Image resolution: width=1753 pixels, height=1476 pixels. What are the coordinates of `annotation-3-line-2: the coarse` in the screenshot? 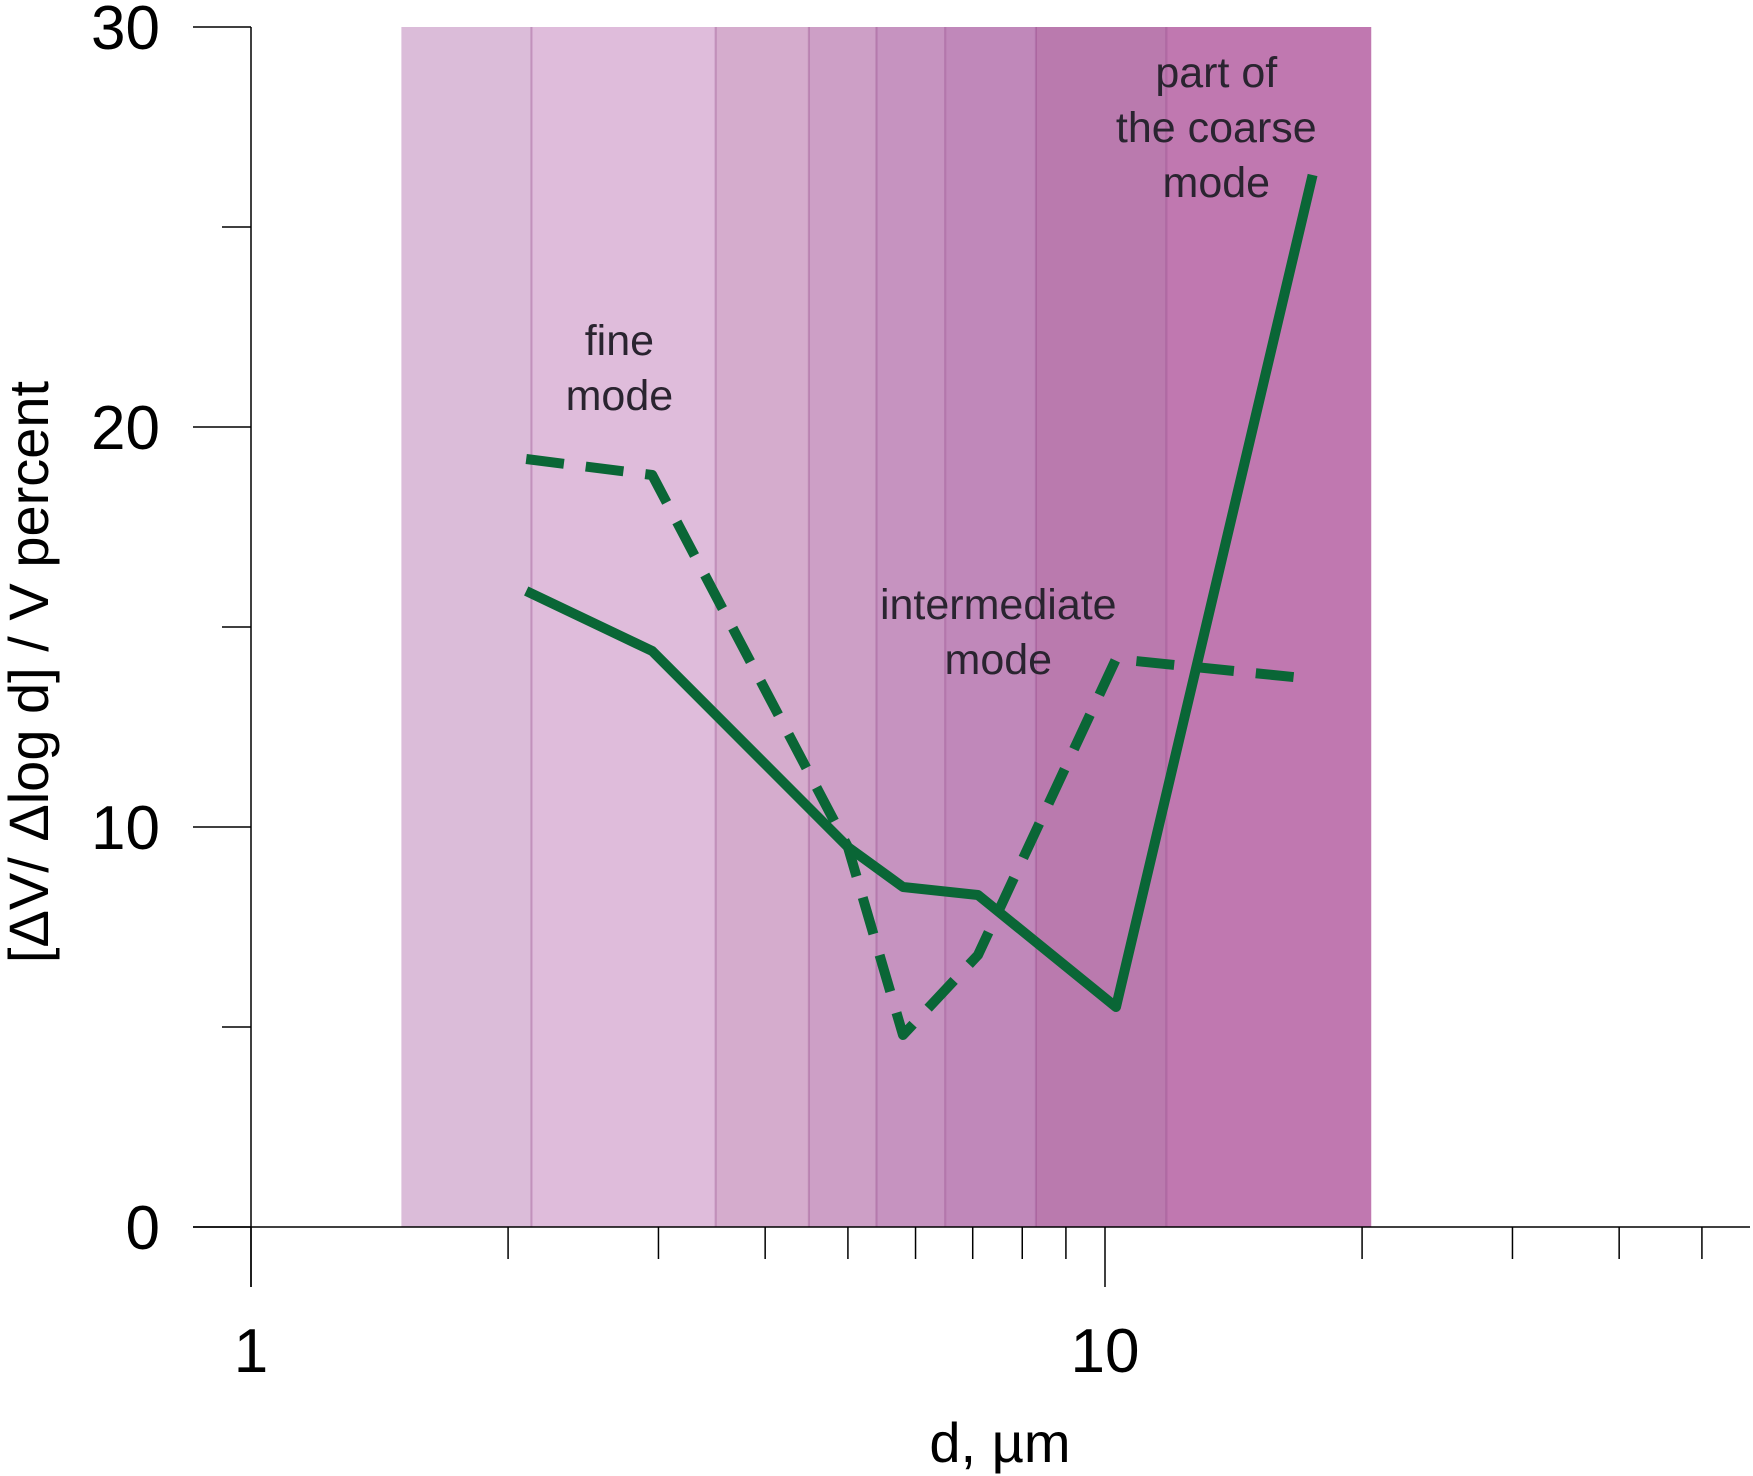 It's located at (1216, 128).